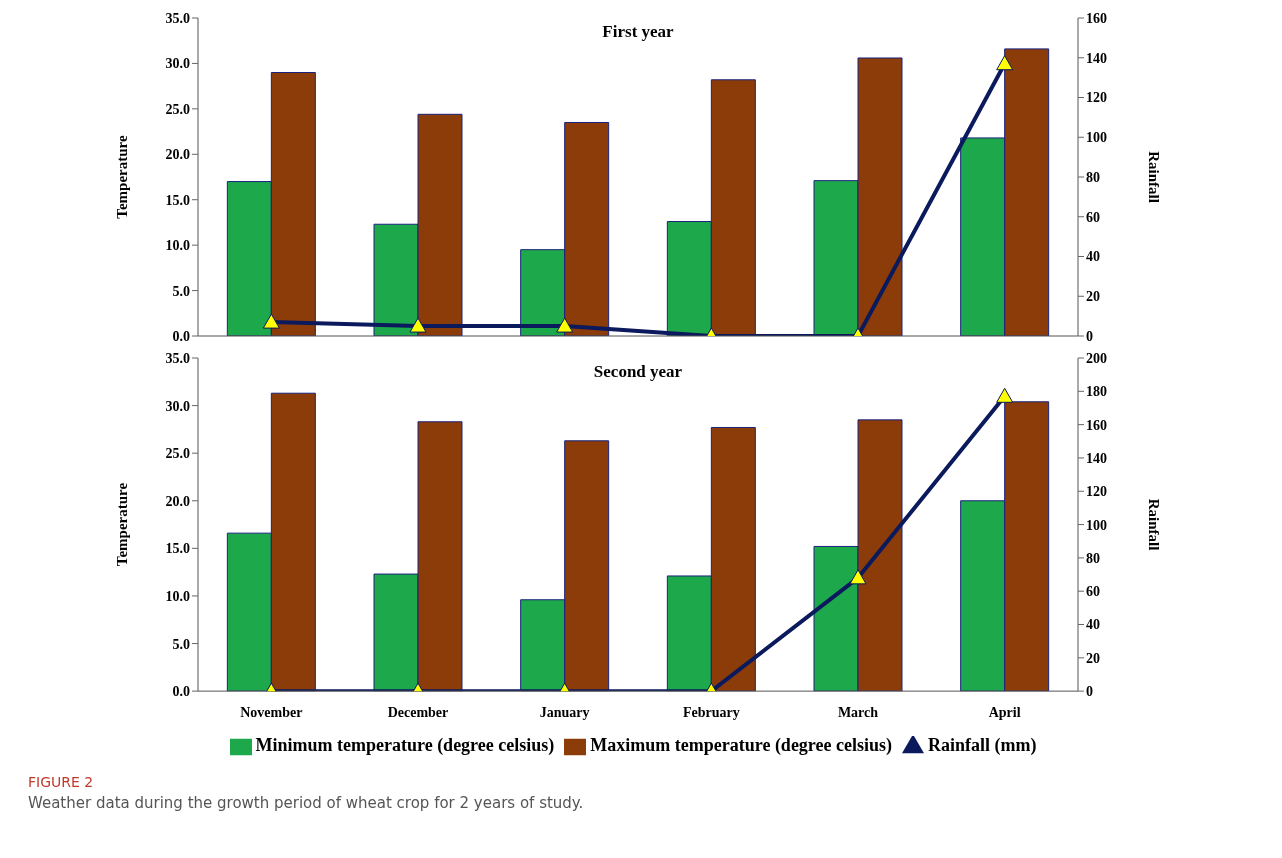 The width and height of the screenshot is (1282, 858). What do you see at coordinates (1096, 358) in the screenshot?
I see `y2-tick-label: 200` at bounding box center [1096, 358].